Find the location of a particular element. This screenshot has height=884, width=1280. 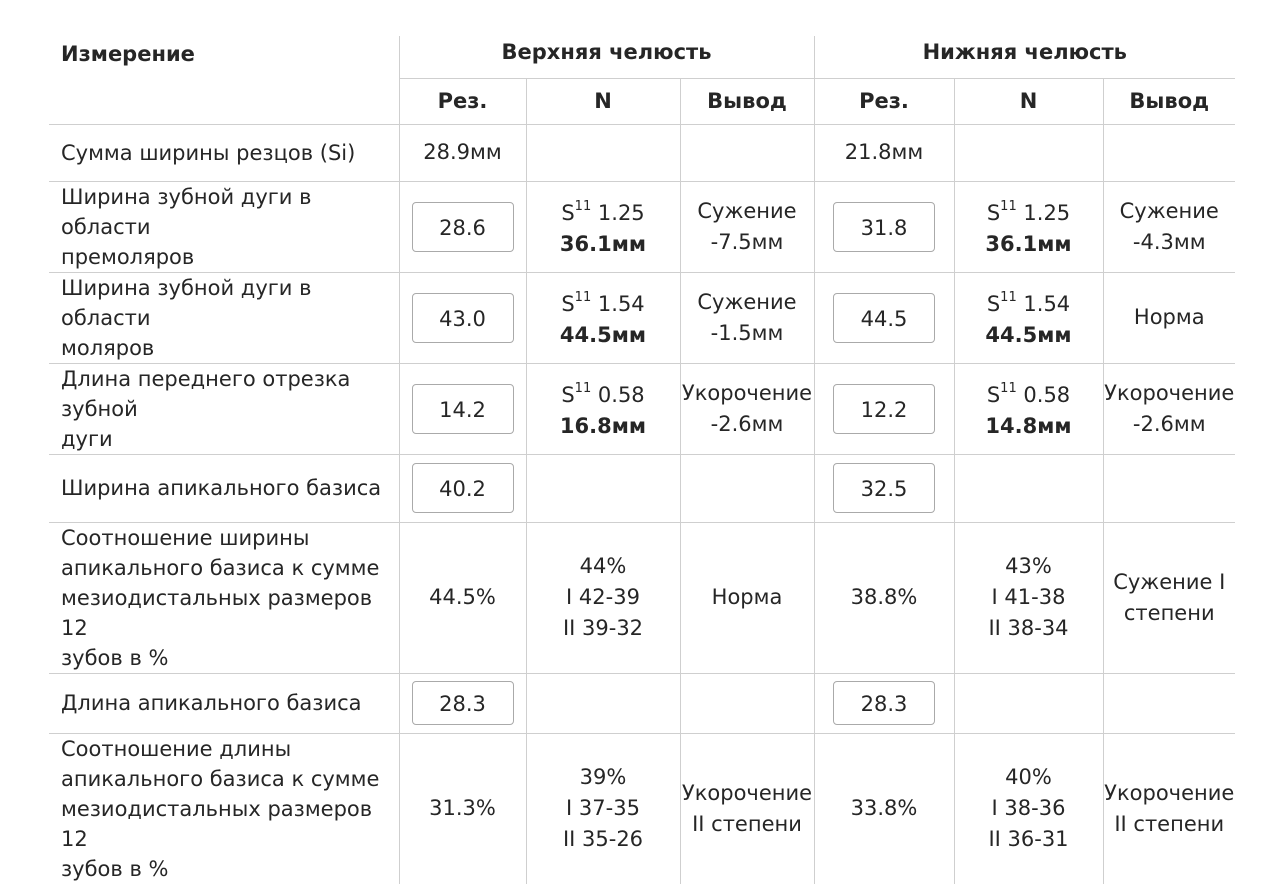

lower-res-cell: 12.2 is located at coordinates (883, 408).